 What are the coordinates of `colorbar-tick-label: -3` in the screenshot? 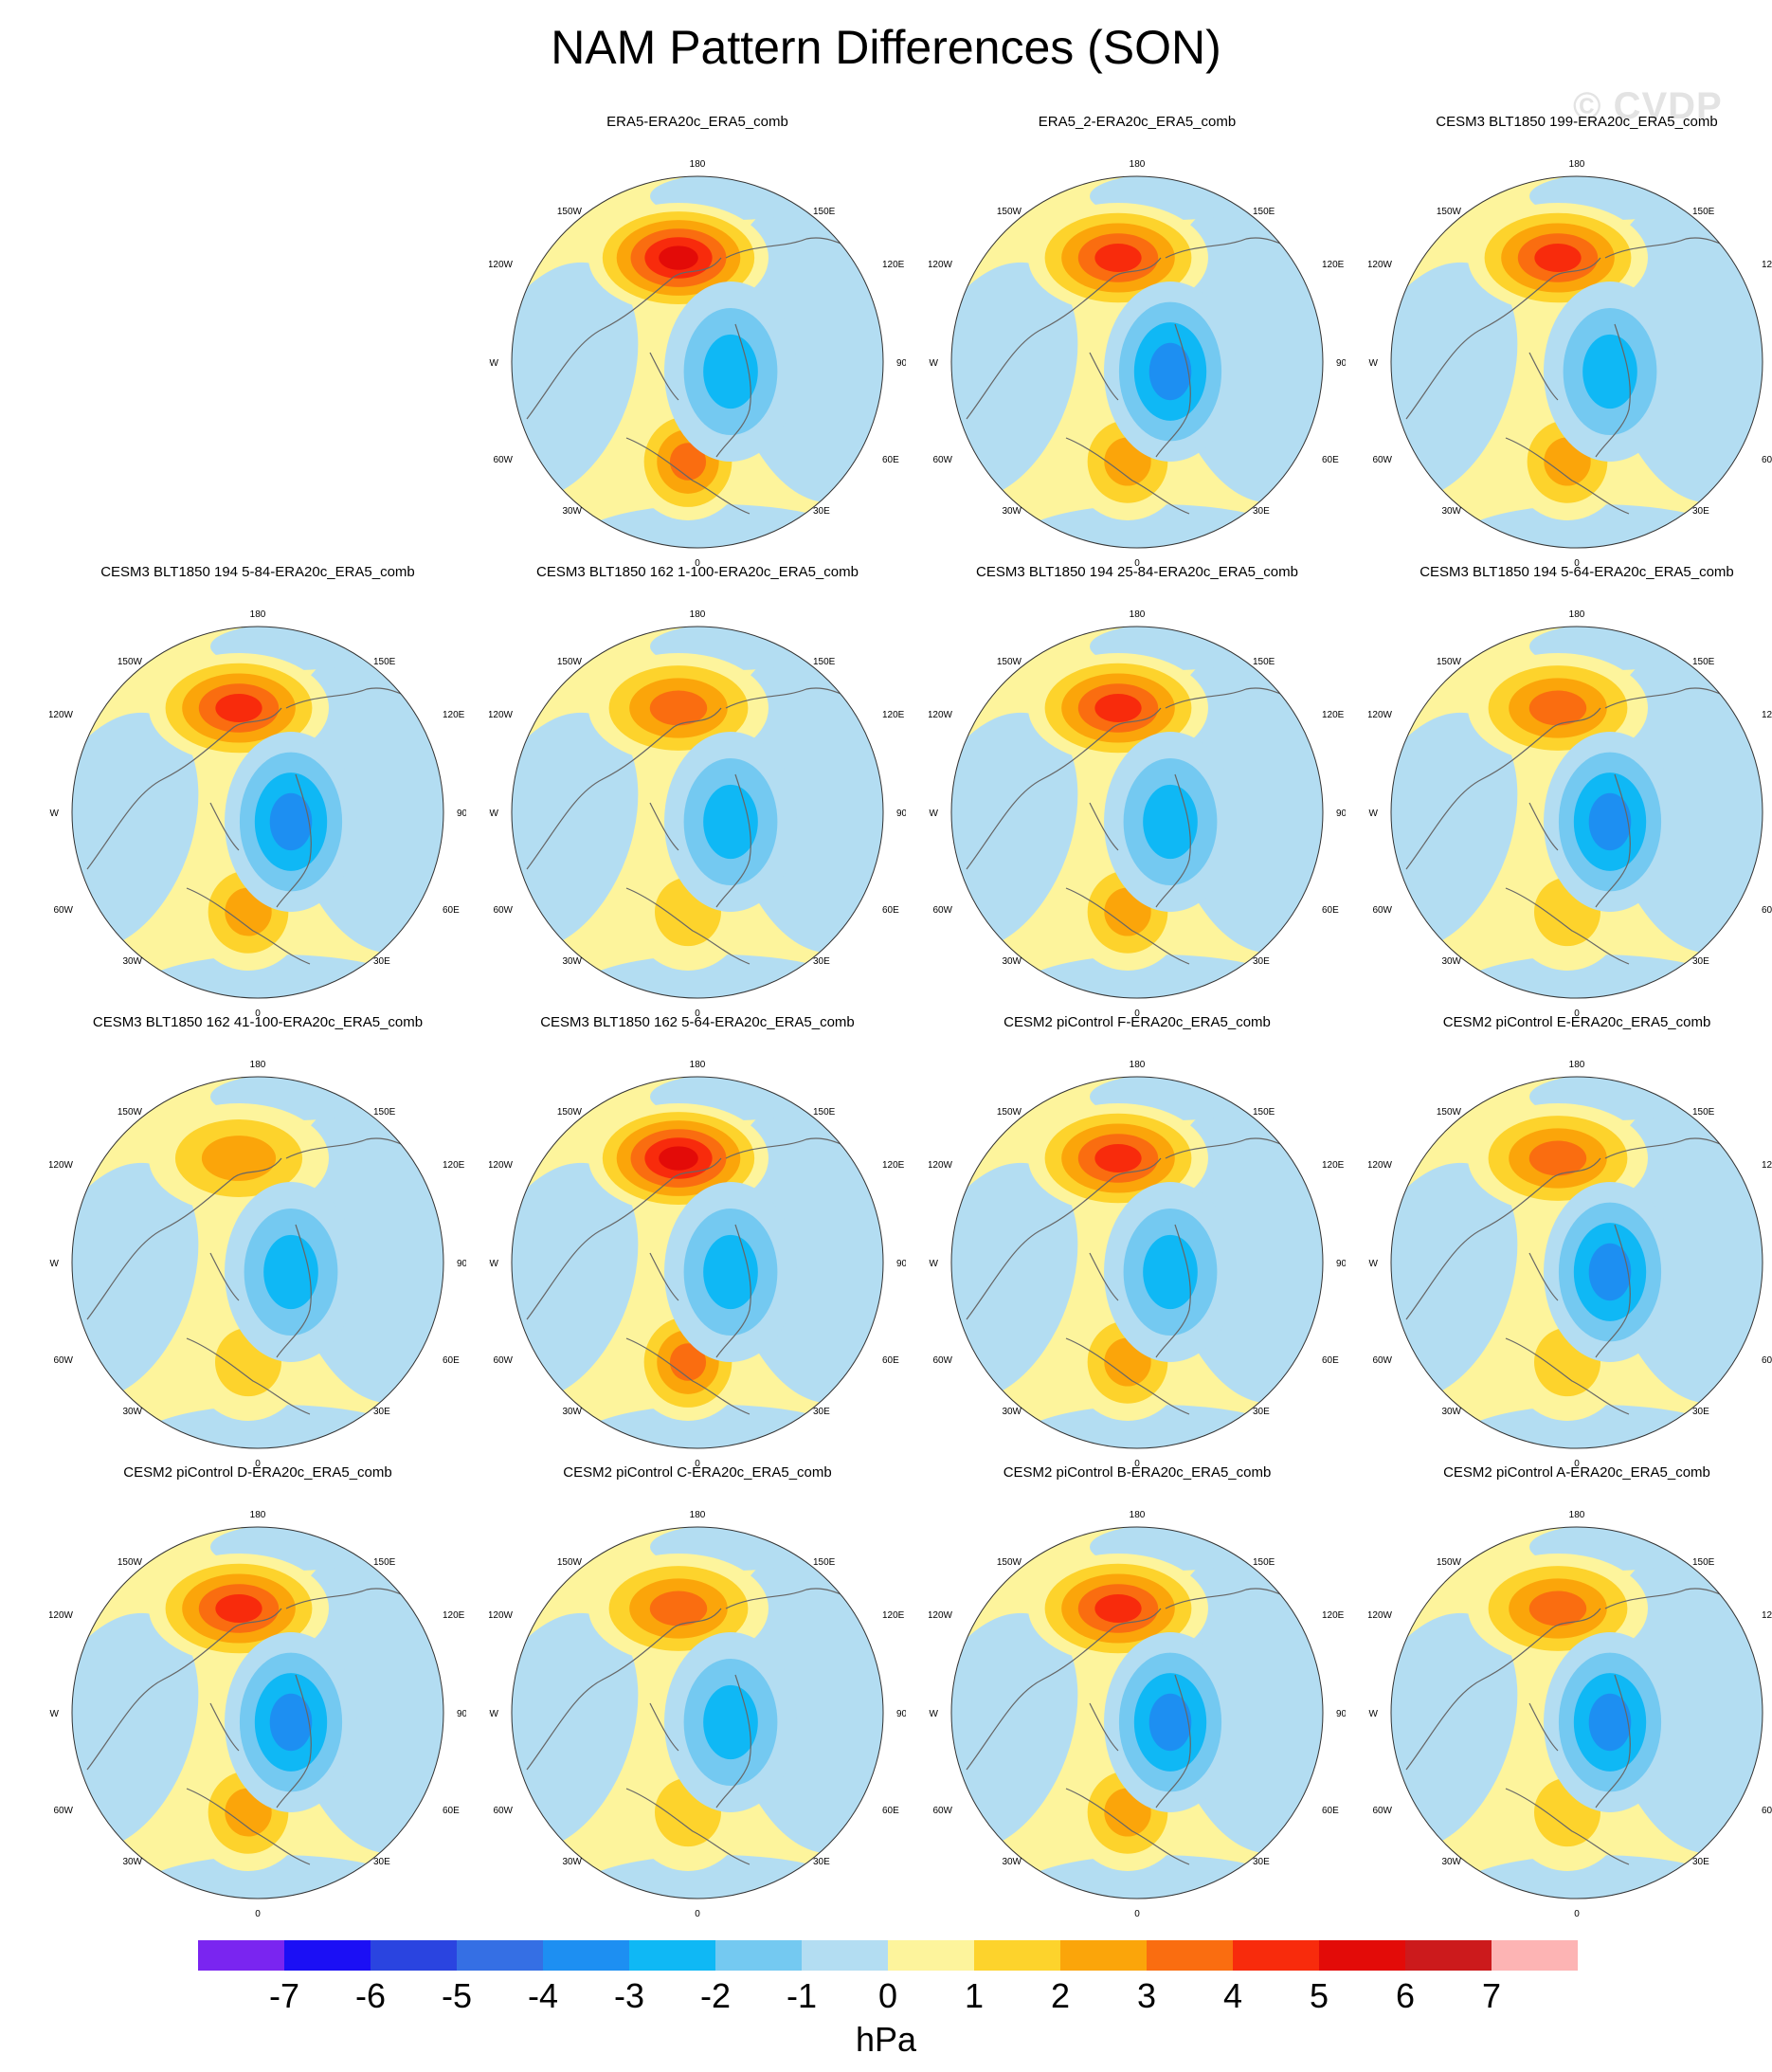 It's located at (628, 1996).